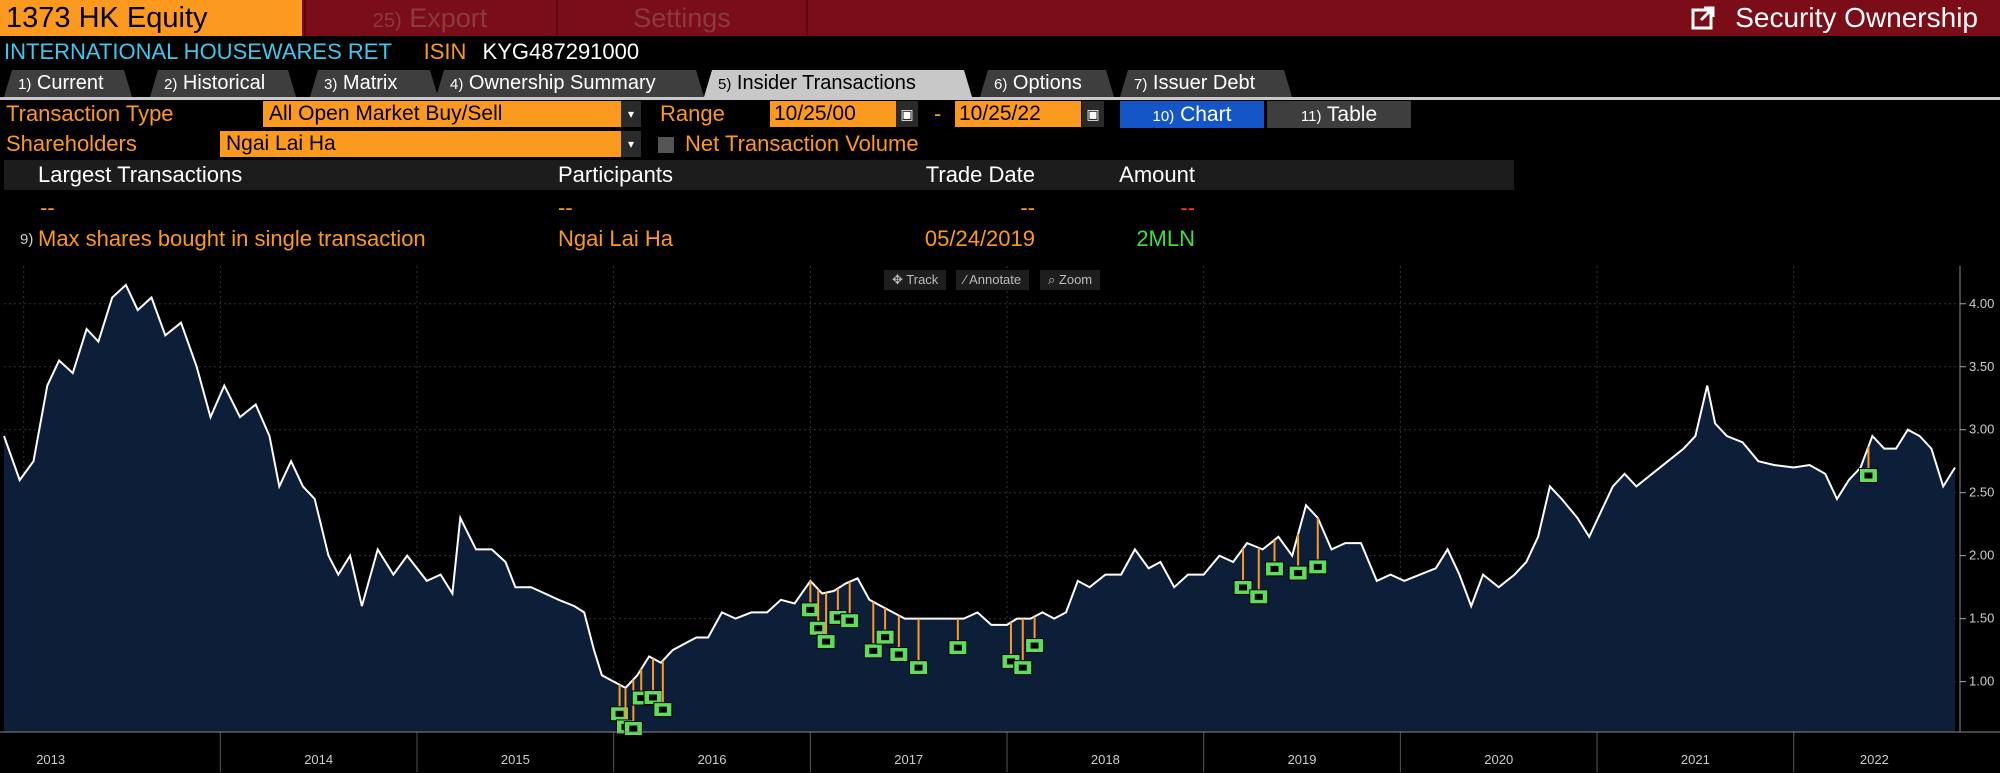  What do you see at coordinates (979, 238) in the screenshot?
I see `table-cell-date: 05/24/2019` at bounding box center [979, 238].